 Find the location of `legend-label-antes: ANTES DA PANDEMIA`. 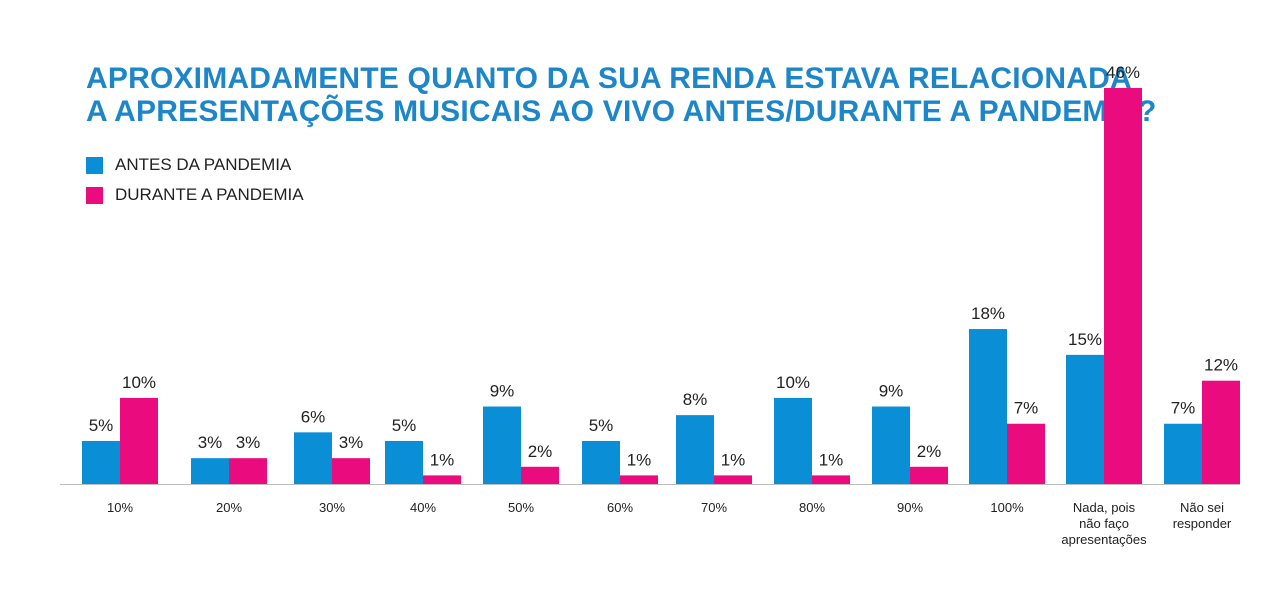

legend-label-antes: ANTES DA PANDEMIA is located at coordinates (203, 164).